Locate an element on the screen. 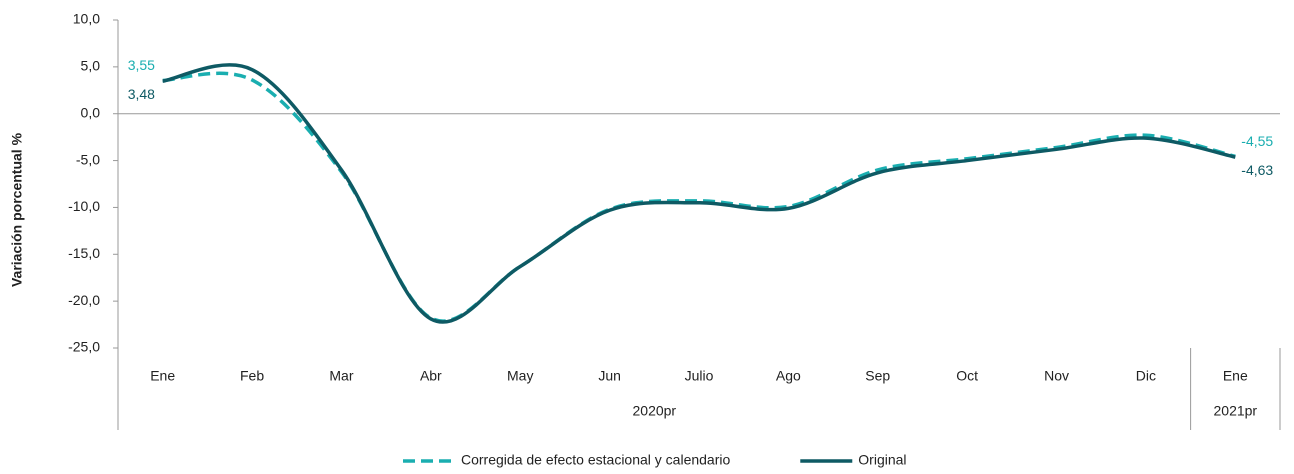 The width and height of the screenshot is (1294, 474). y-tick-label: 10,0 is located at coordinates (86, 19).